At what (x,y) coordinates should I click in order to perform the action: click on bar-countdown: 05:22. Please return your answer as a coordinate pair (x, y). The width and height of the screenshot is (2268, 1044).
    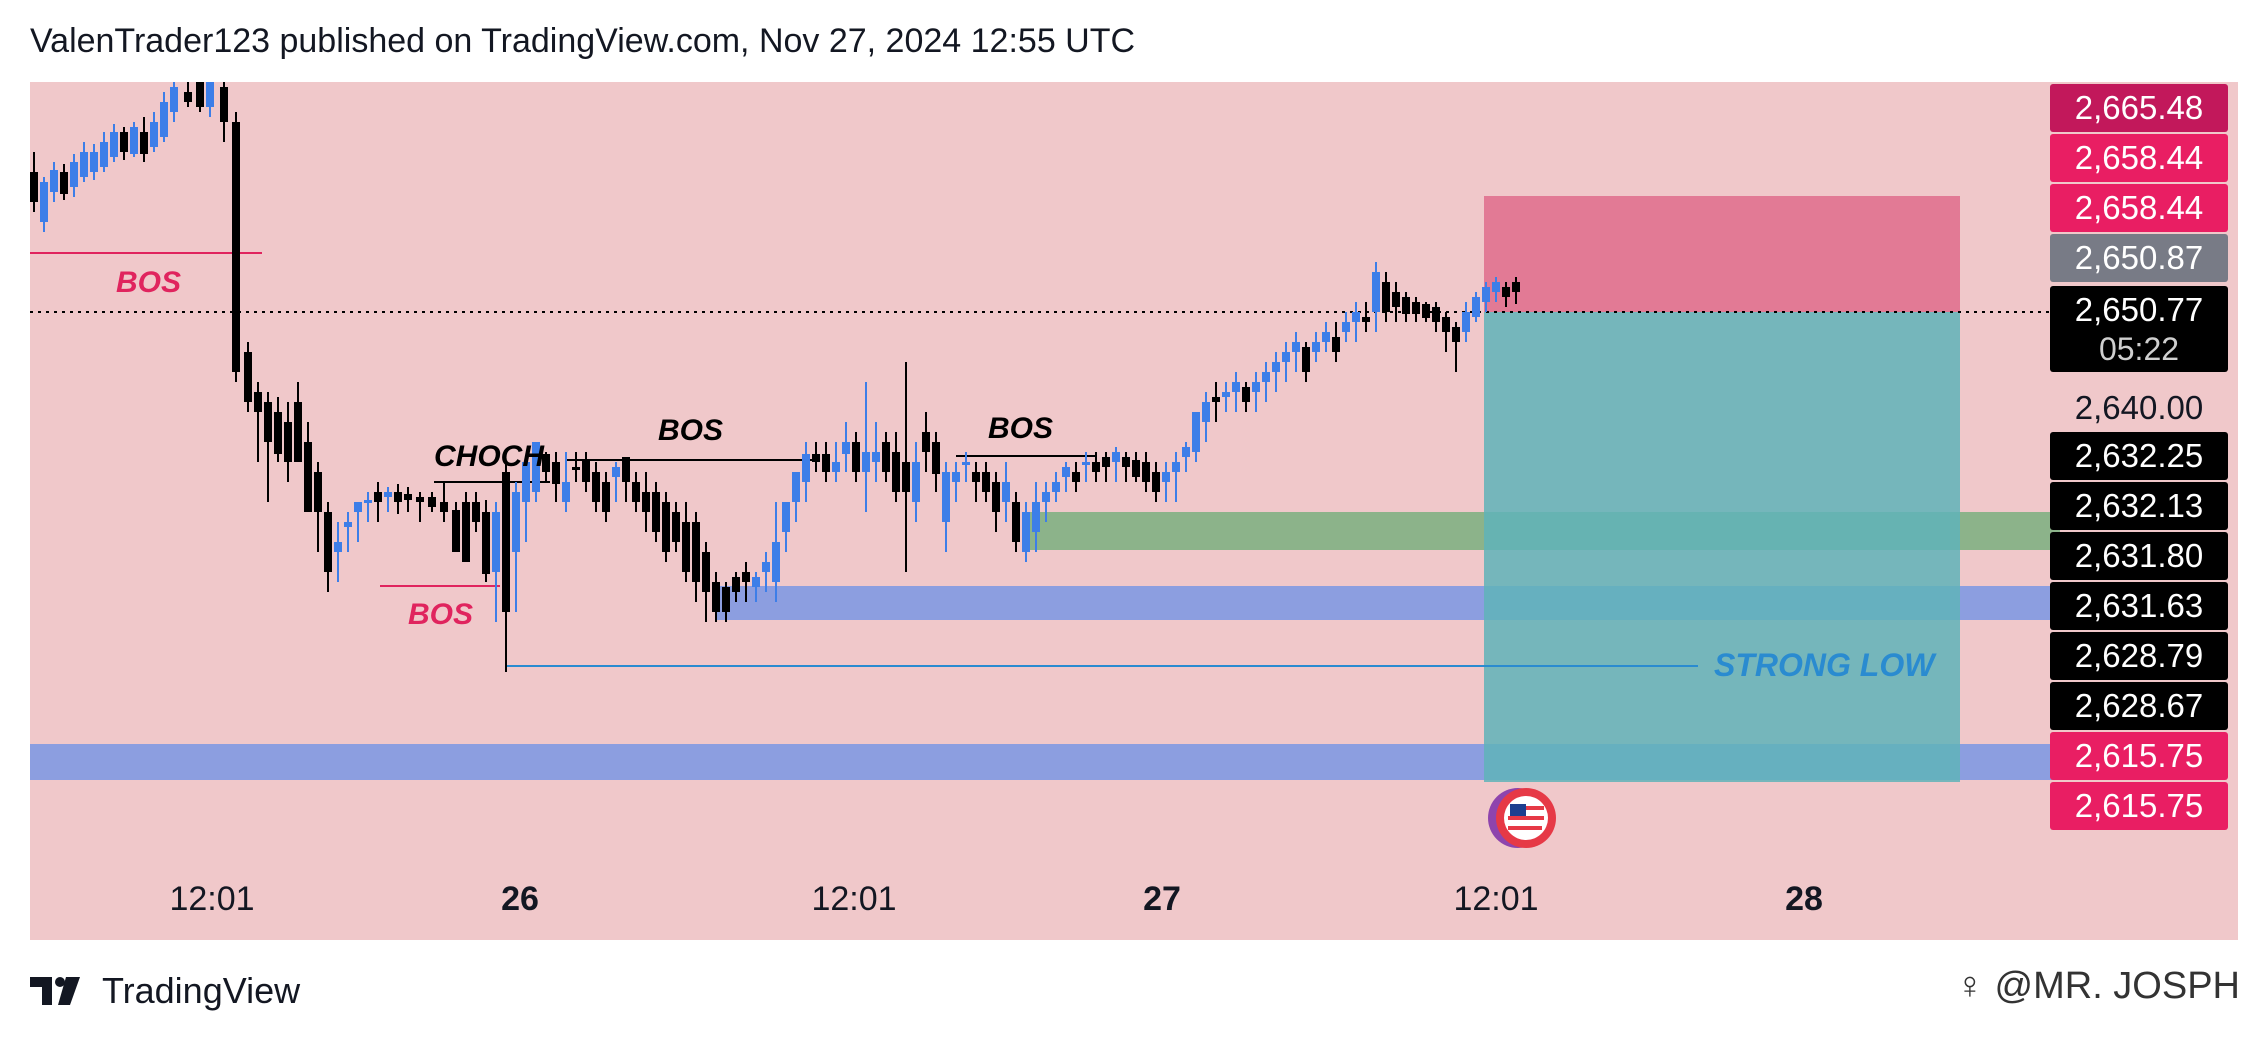
    Looking at the image, I should click on (2139, 349).